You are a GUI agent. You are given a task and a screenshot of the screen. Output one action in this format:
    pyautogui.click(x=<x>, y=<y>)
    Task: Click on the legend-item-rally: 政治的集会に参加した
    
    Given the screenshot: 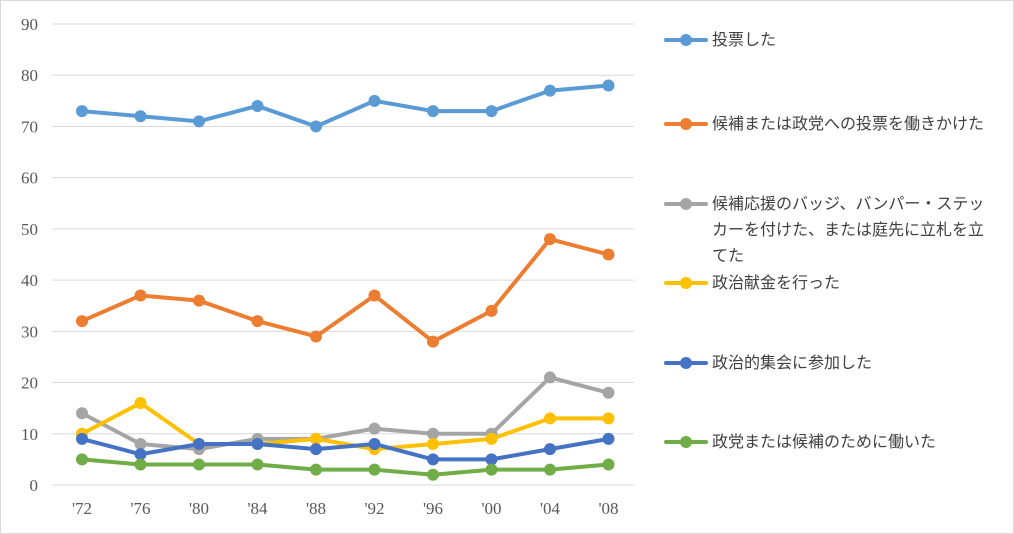 What is the action you would take?
    pyautogui.click(x=828, y=364)
    